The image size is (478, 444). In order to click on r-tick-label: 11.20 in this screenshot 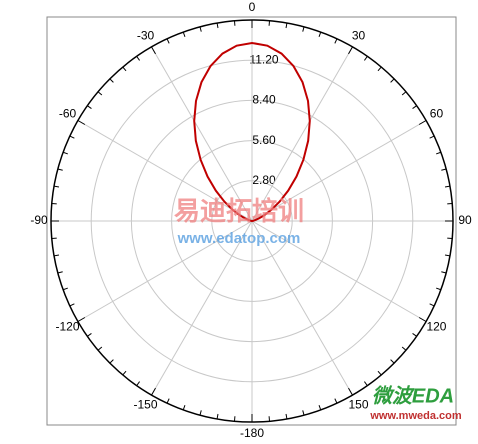, I will do `click(263, 59)`.